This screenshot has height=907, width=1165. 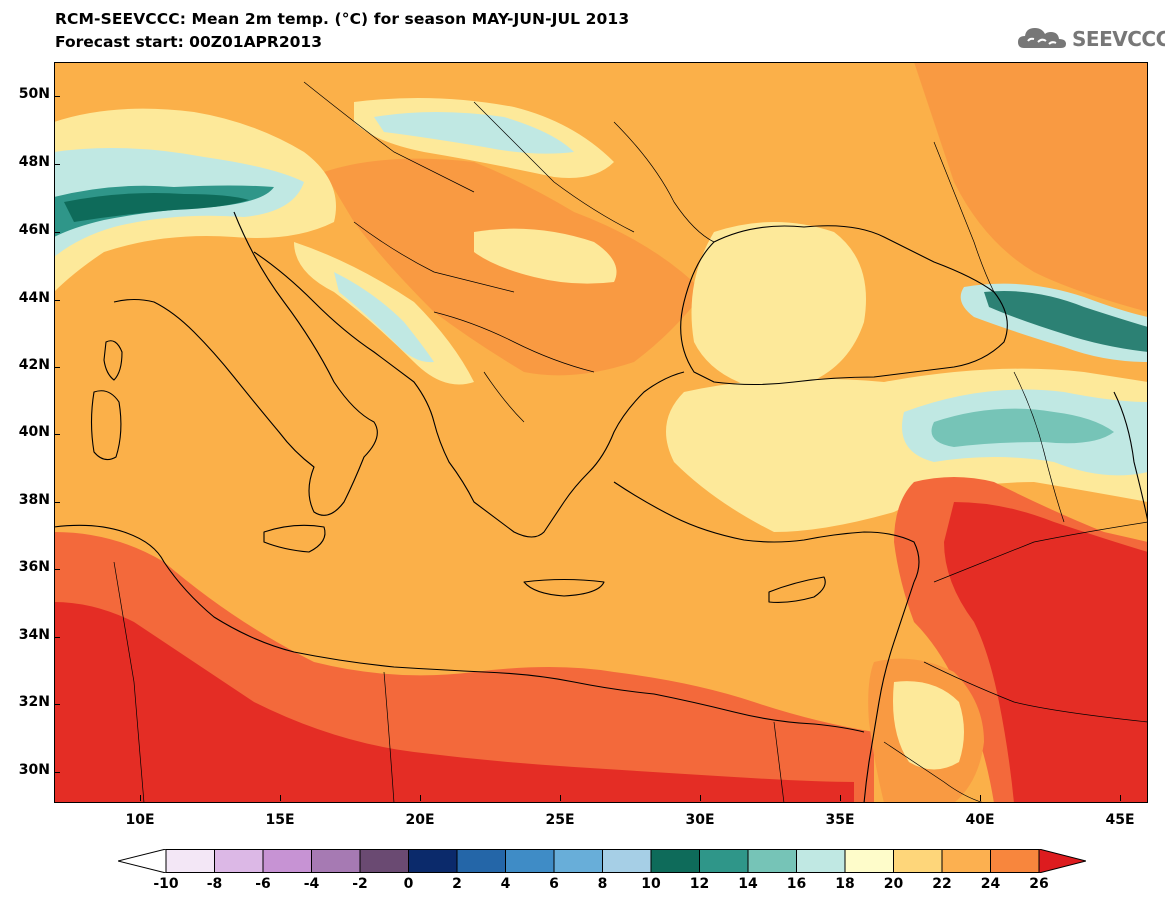 I want to click on colorbar-tick-label: -10, so click(x=166, y=884).